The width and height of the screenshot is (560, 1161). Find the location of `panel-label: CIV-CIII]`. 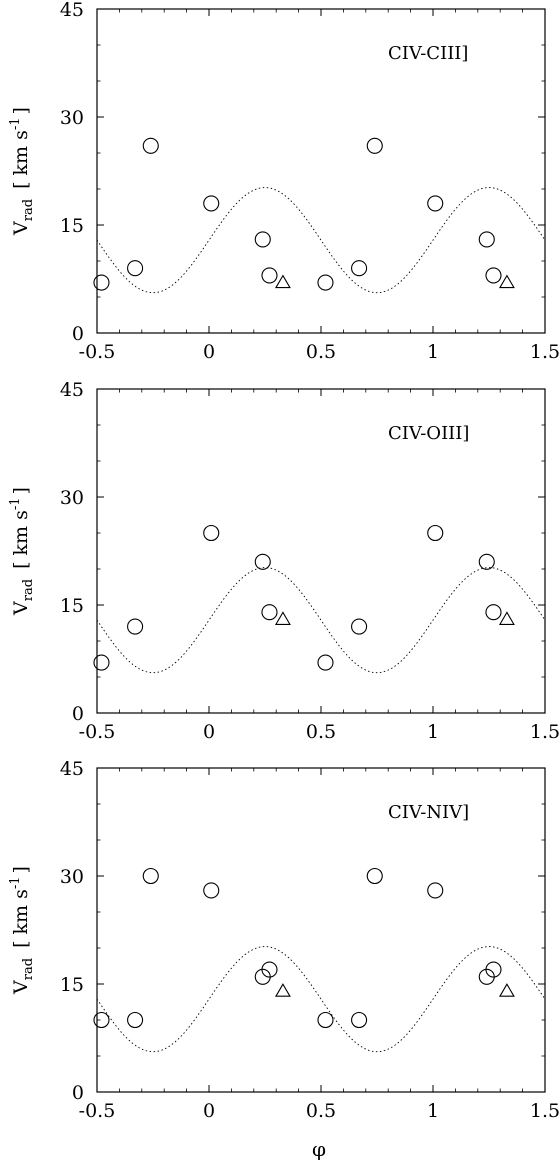

panel-label: CIV-CIII] is located at coordinates (428, 53).